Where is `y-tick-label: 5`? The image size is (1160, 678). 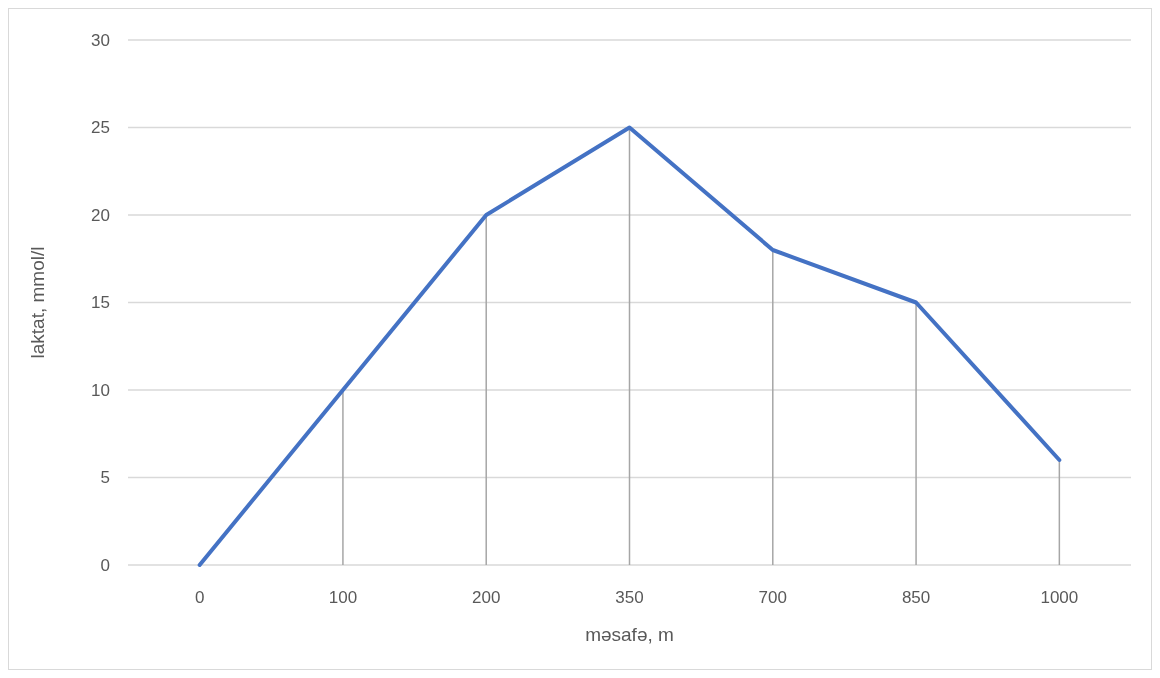
y-tick-label: 5 is located at coordinates (105, 478).